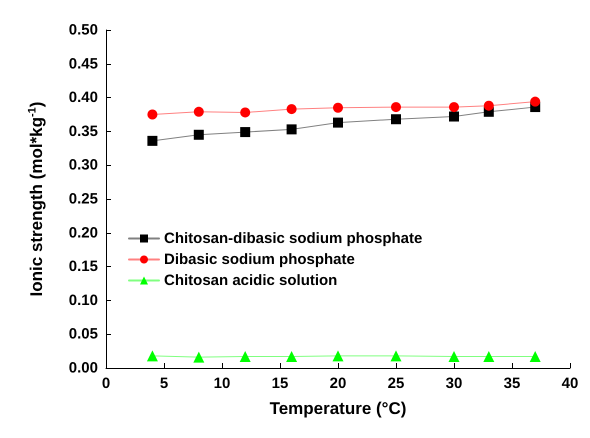 The height and width of the screenshot is (438, 590). What do you see at coordinates (222, 383) in the screenshot?
I see `x-tick-label: 10` at bounding box center [222, 383].